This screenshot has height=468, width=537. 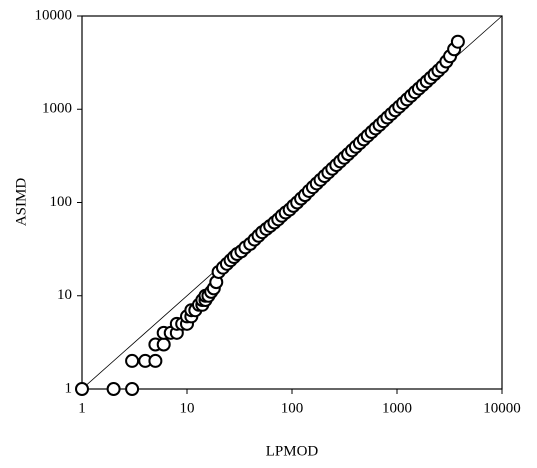 I want to click on x-axis-label: LPMOD, so click(x=292, y=451).